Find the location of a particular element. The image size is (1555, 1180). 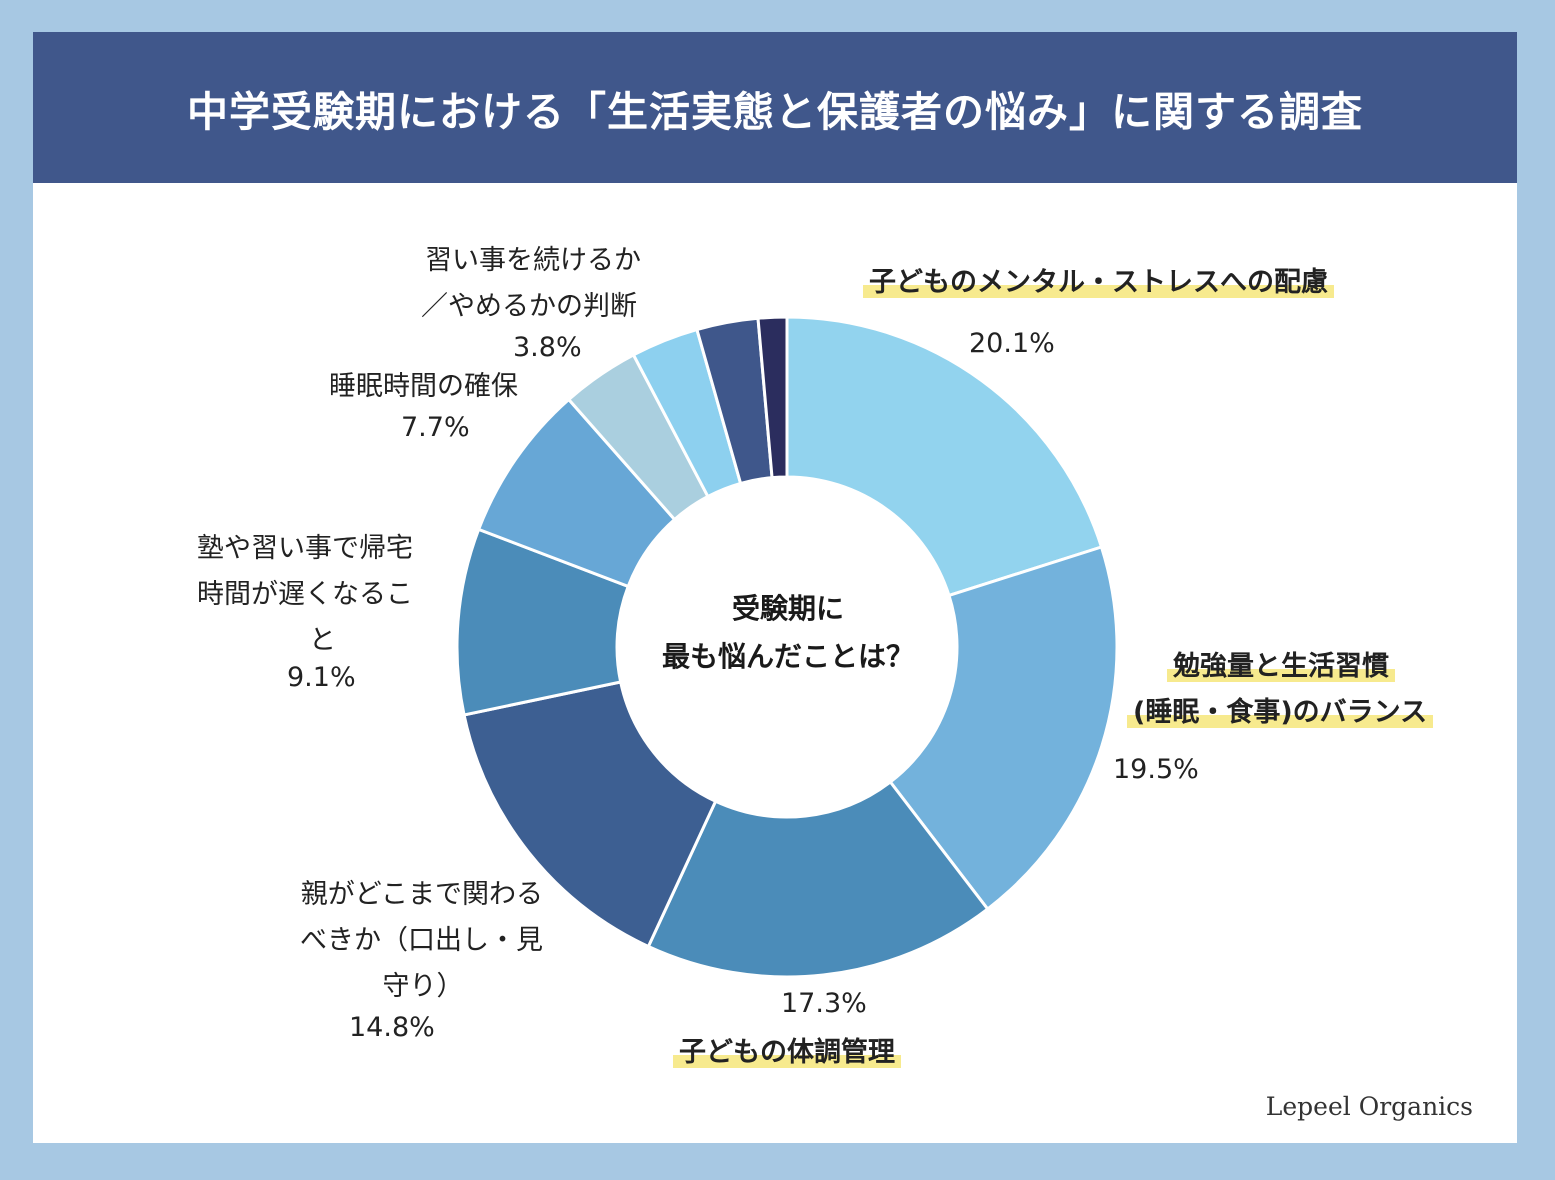

slice-label-2-line-1: 子どもの体調管理 is located at coordinates (787, 1052).